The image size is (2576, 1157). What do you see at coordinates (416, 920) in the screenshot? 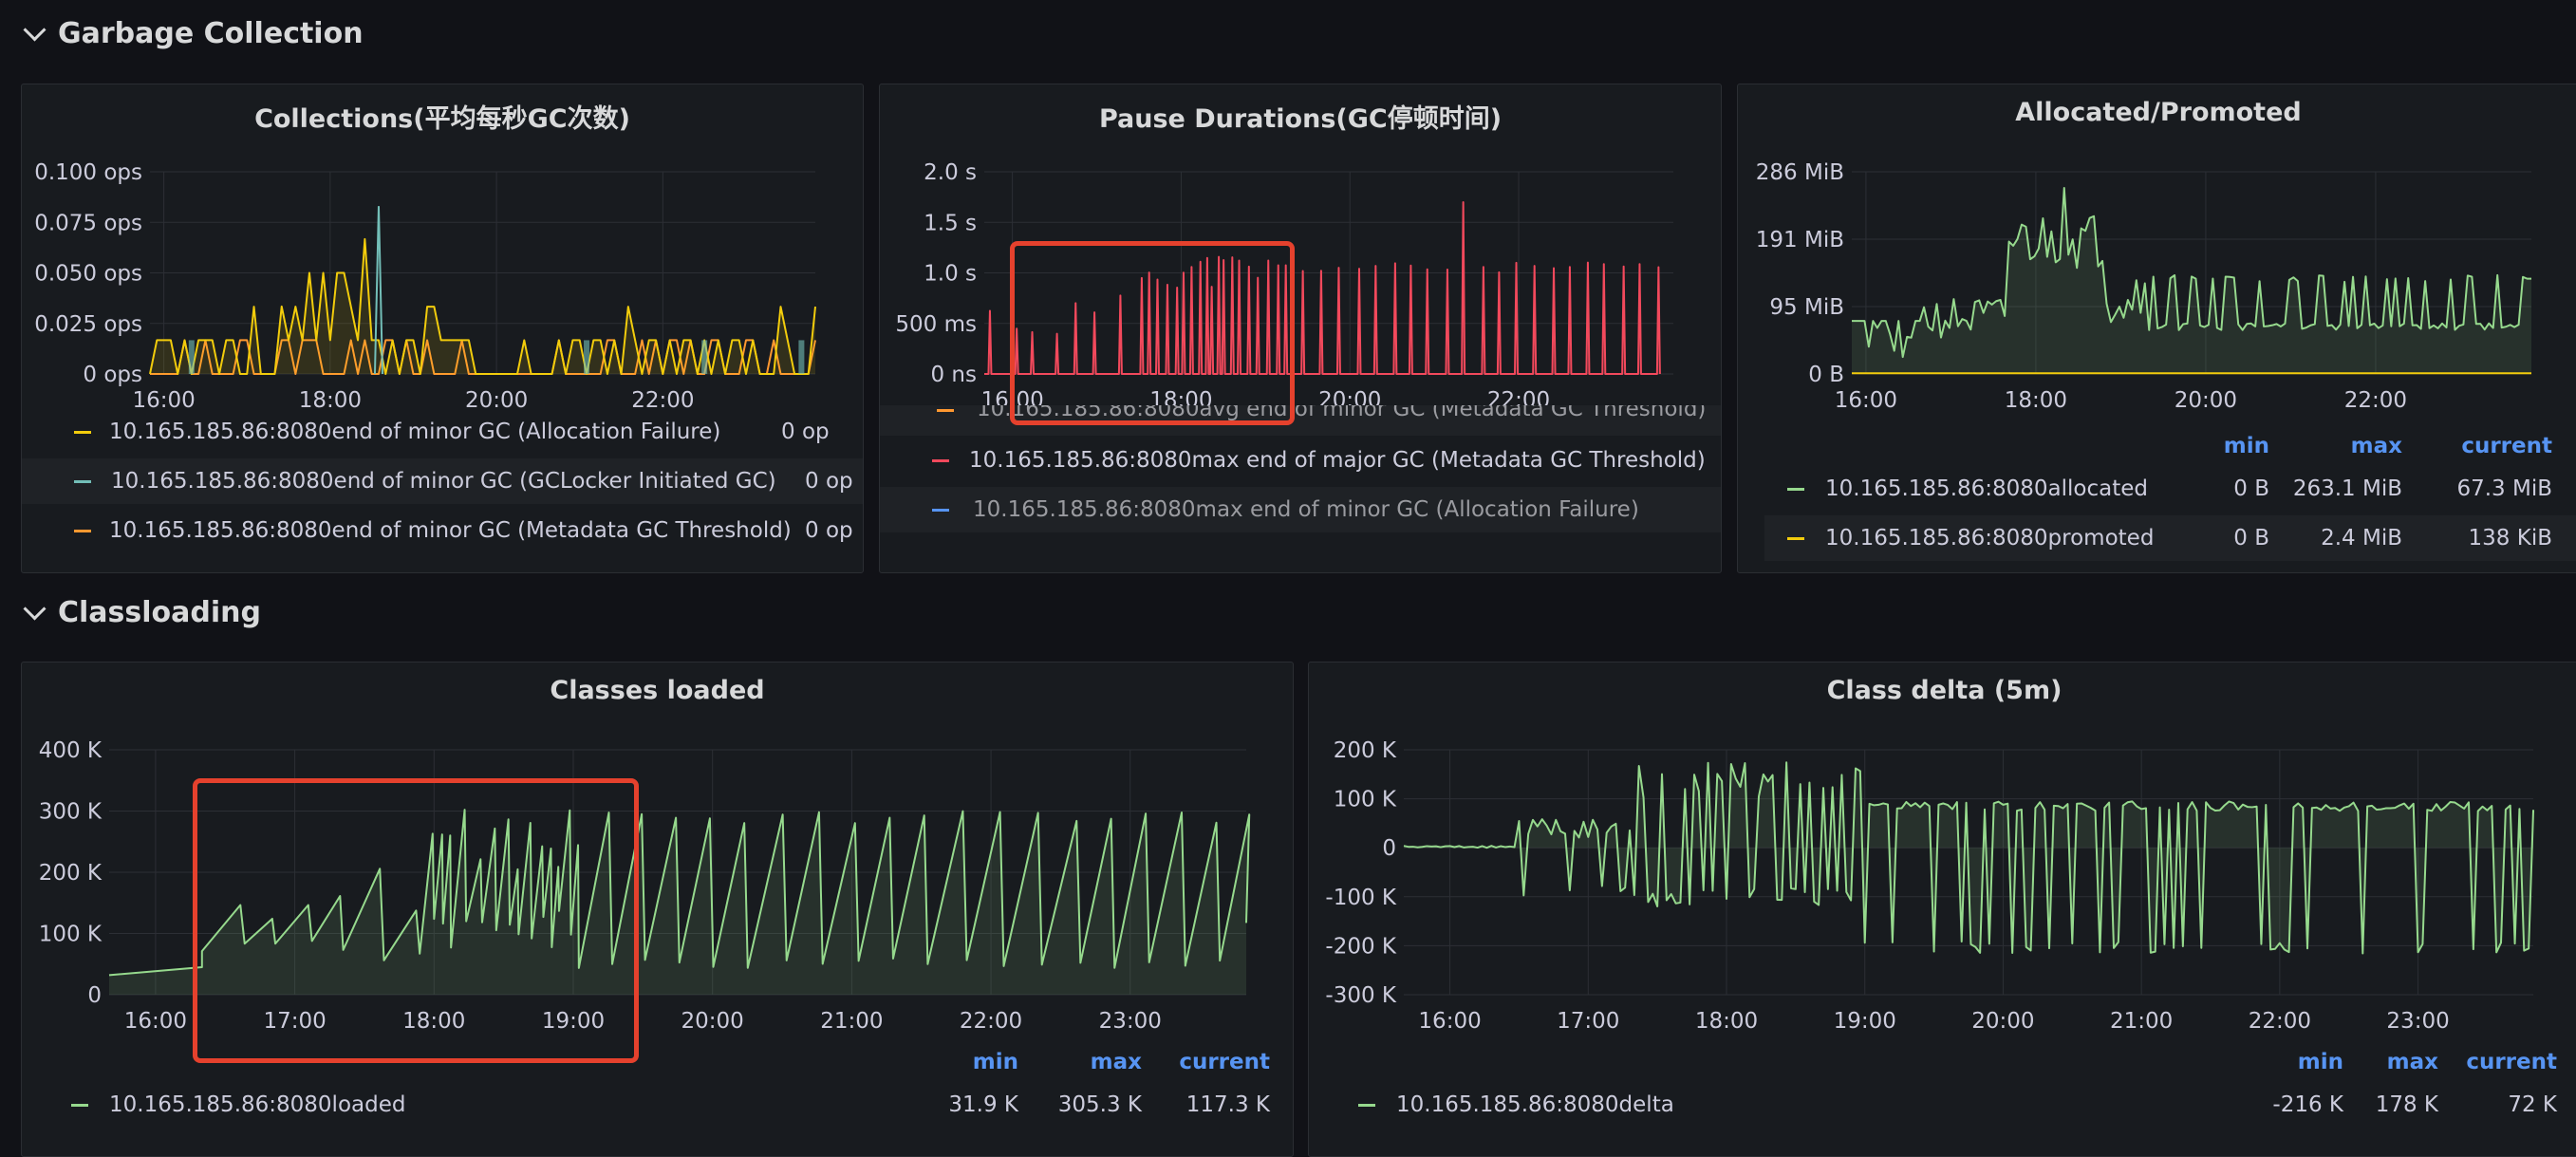
I see `red-highlight-box` at bounding box center [416, 920].